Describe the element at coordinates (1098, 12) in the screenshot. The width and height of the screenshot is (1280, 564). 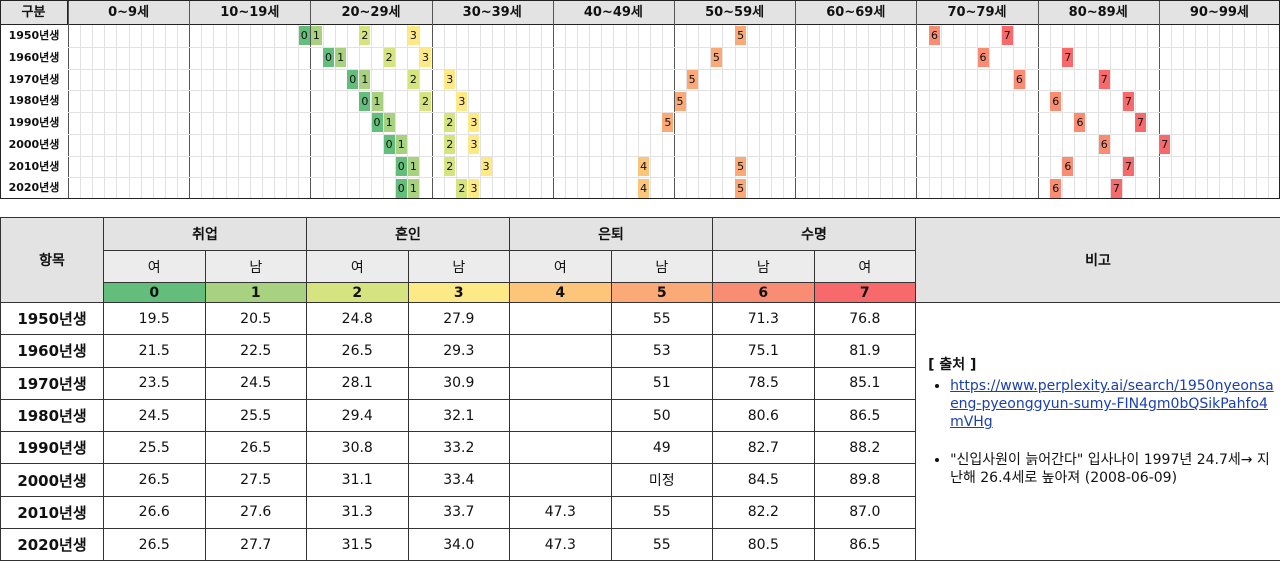
I see `age-band-header: 80~89세` at that location.